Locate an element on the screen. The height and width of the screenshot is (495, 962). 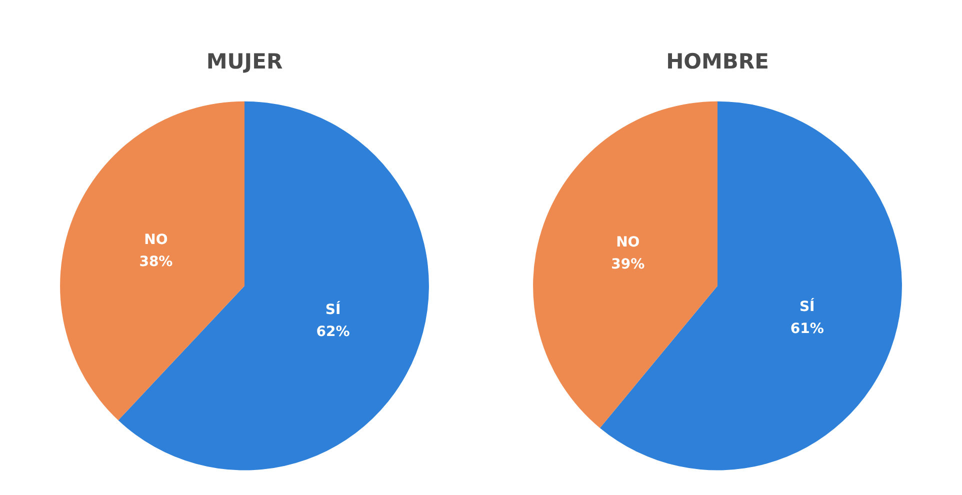
chart-title: MUJER is located at coordinates (244, 62).